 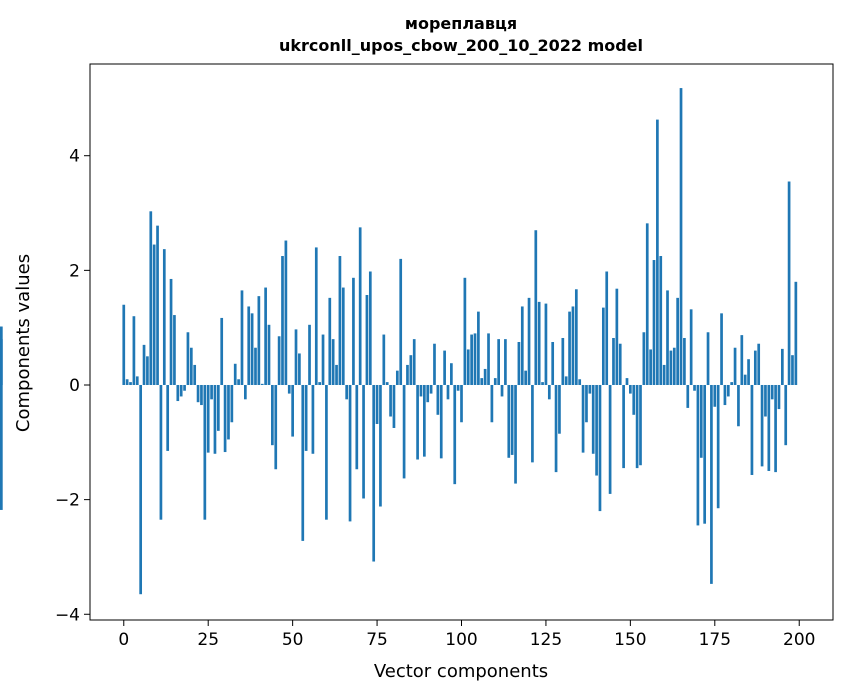 What do you see at coordinates (293, 640) in the screenshot?
I see `x-tick-label: 50` at bounding box center [293, 640].